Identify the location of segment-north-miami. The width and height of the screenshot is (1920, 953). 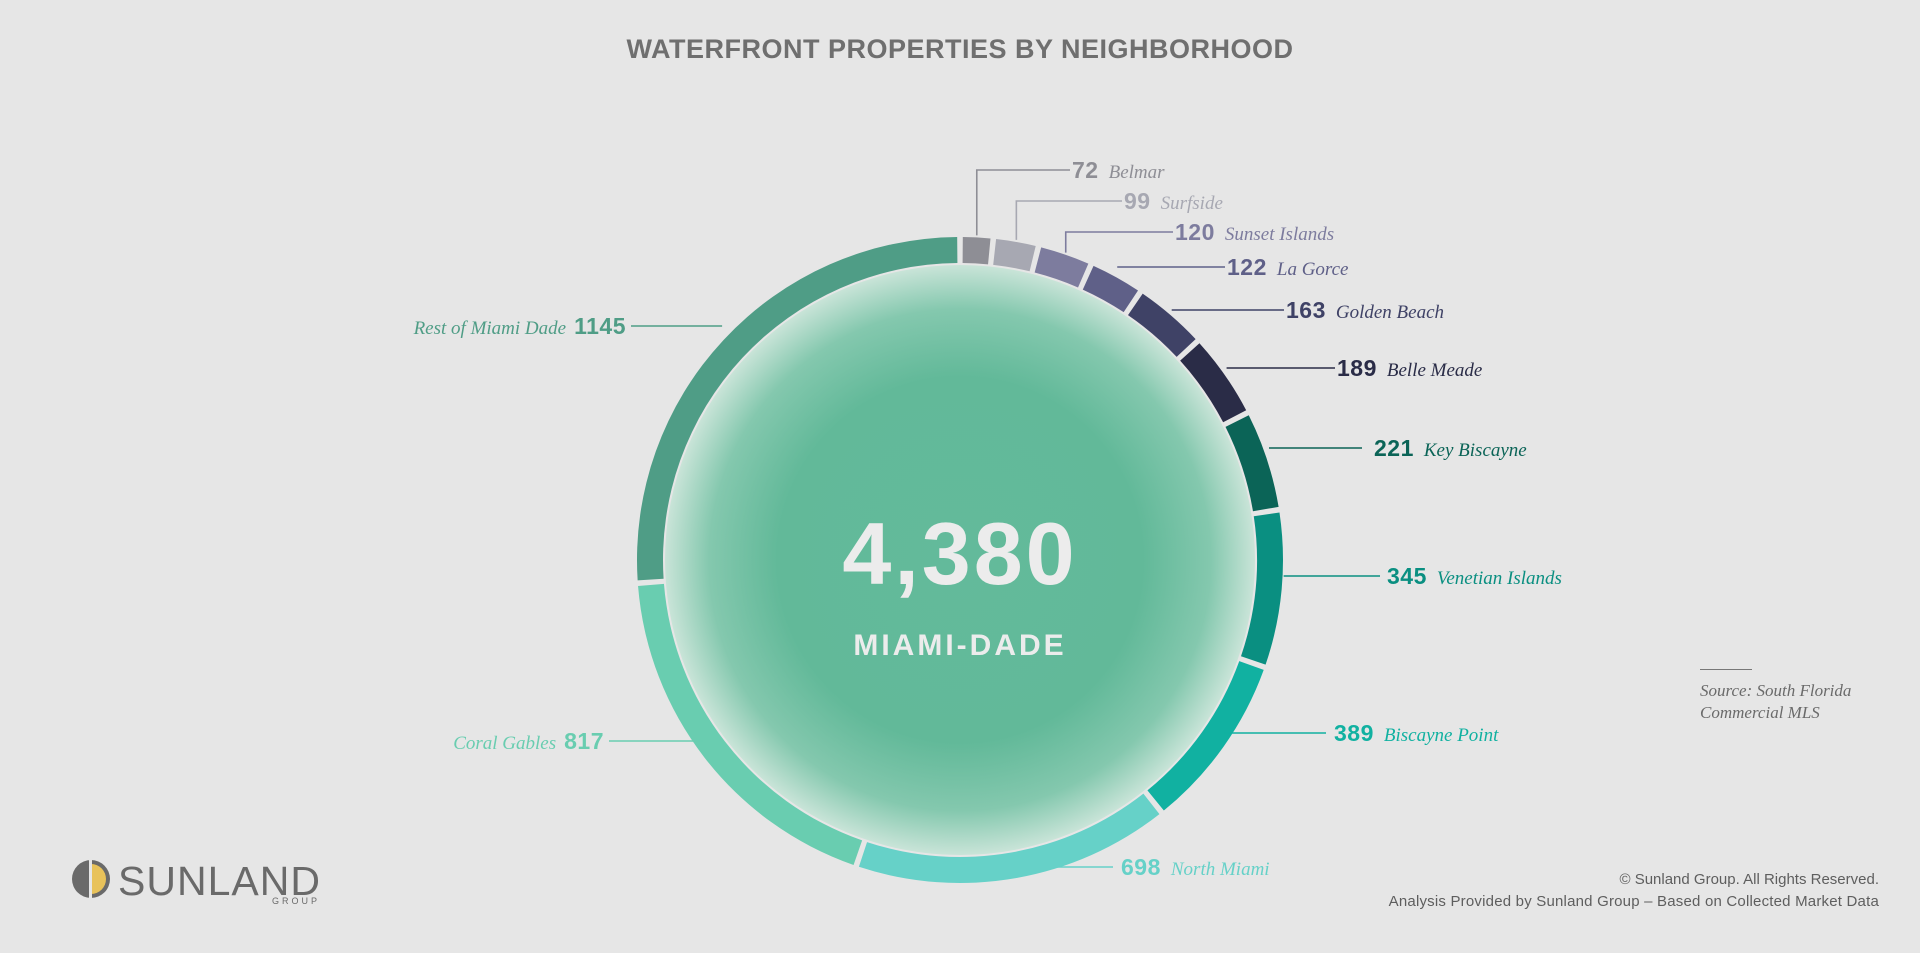
(1009, 838).